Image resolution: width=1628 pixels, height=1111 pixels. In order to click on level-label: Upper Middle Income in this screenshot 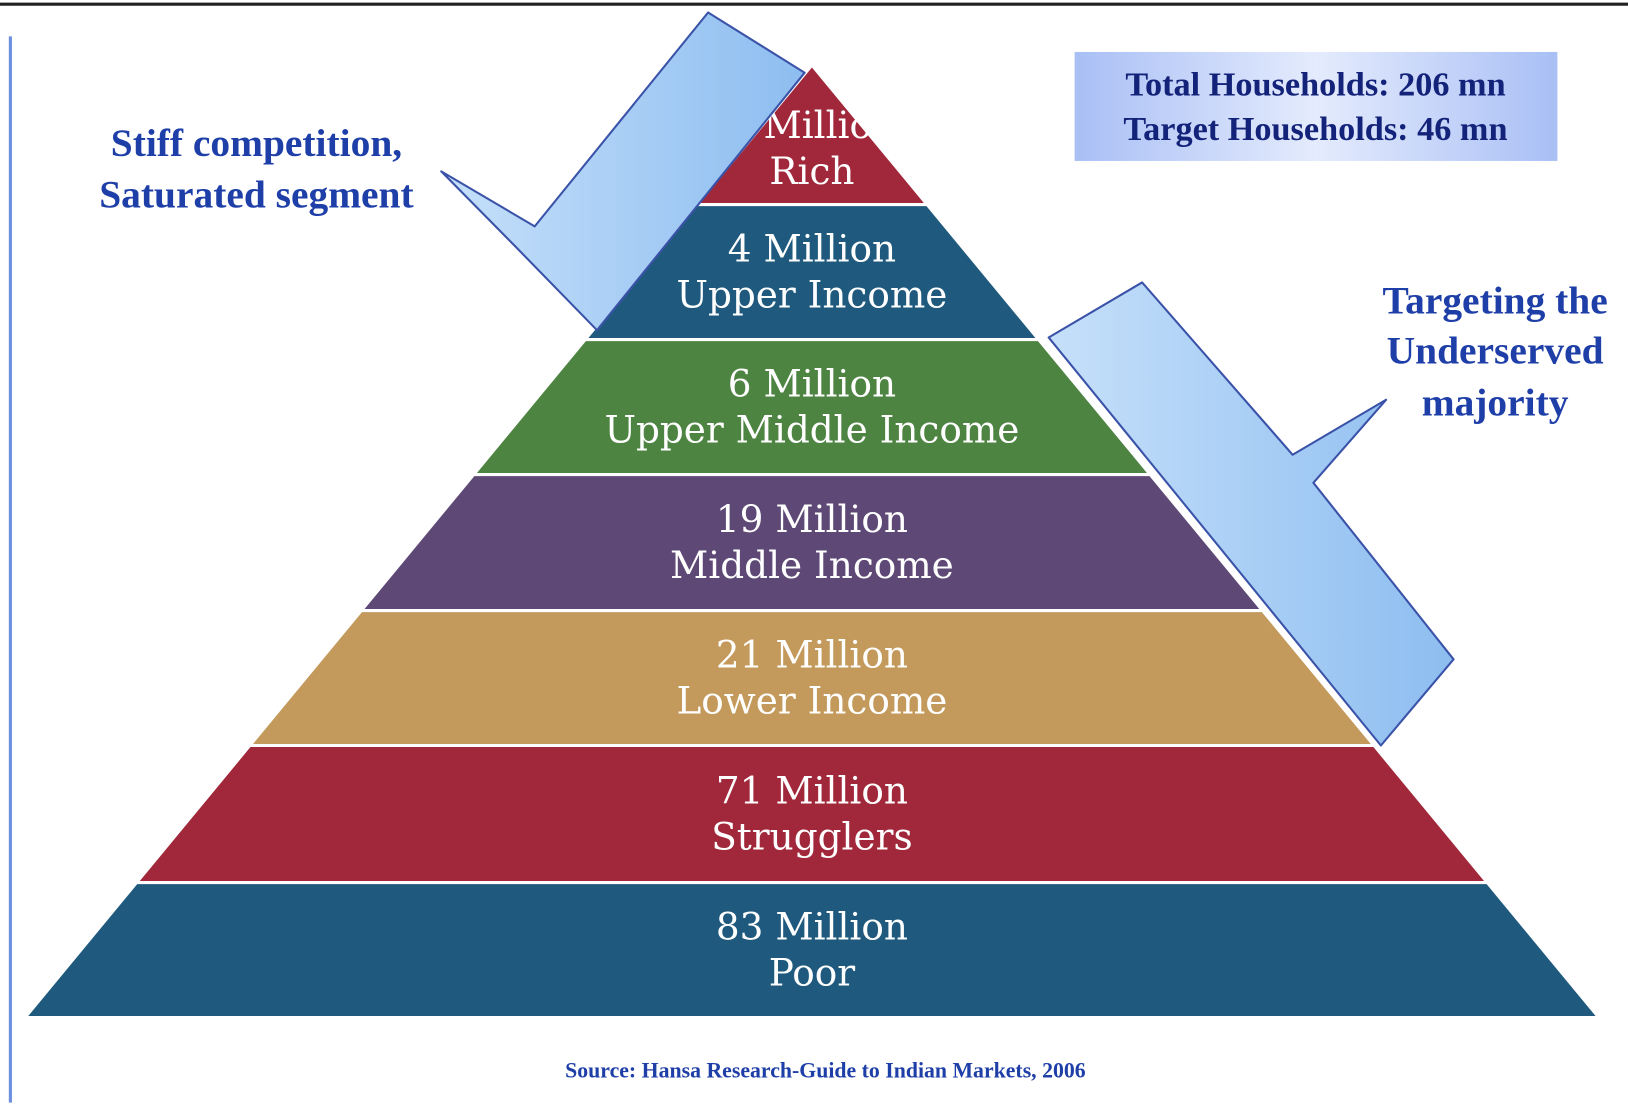, I will do `click(811, 429)`.